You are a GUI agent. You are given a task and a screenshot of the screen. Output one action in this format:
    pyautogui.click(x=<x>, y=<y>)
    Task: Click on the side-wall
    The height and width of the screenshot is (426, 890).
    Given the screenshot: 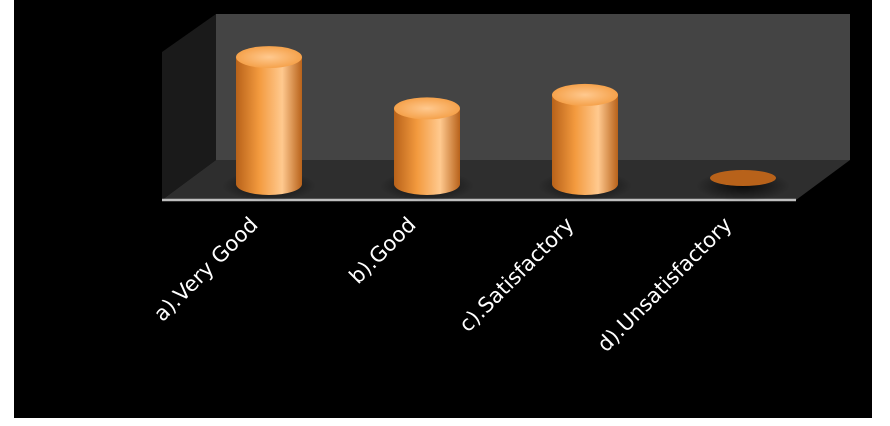 What is the action you would take?
    pyautogui.click(x=189, y=107)
    